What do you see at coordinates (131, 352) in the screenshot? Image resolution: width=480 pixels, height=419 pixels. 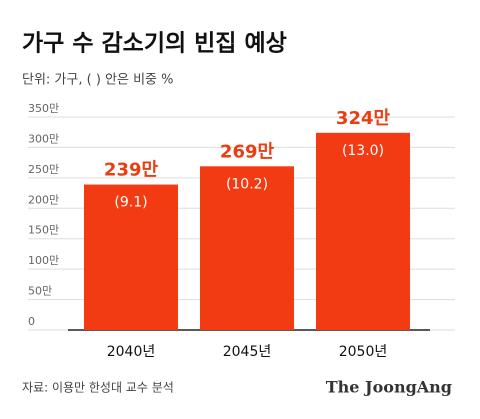 I see `x-tick-label: 2040년` at bounding box center [131, 352].